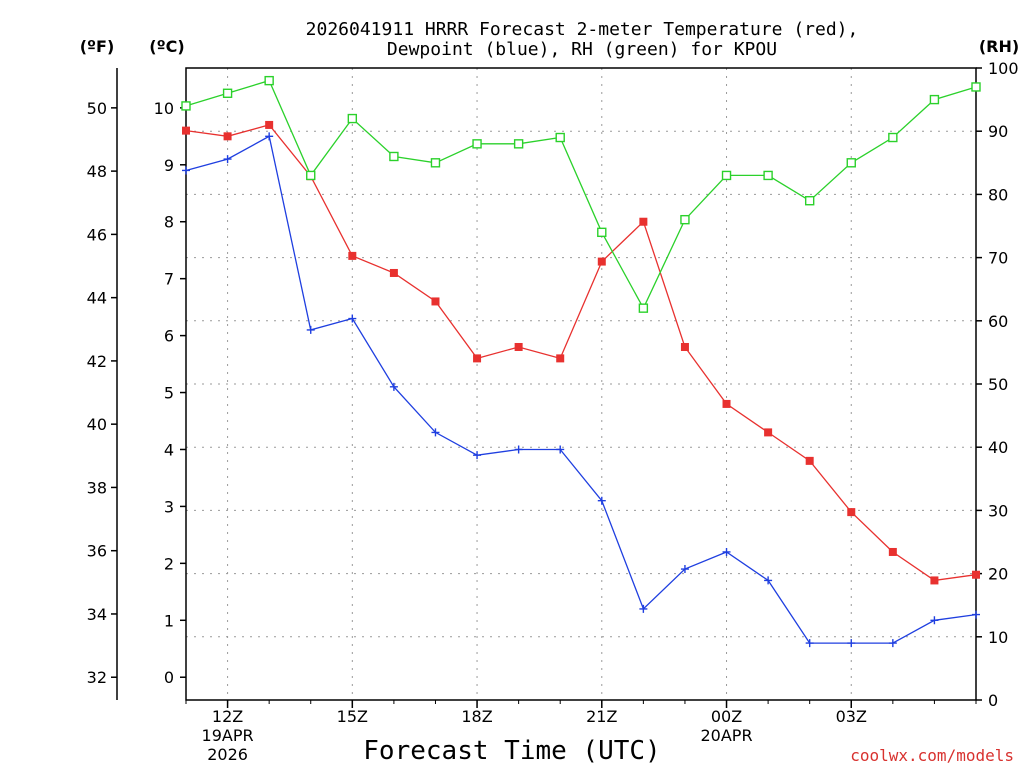 The height and width of the screenshot is (768, 1024). I want to click on x-tick-label: 03Z, so click(851, 716).